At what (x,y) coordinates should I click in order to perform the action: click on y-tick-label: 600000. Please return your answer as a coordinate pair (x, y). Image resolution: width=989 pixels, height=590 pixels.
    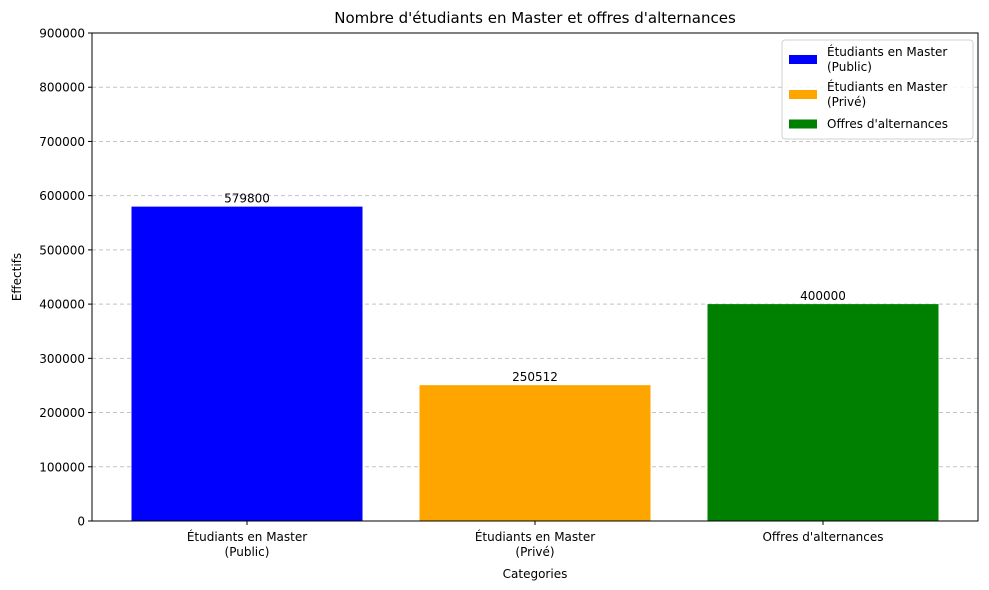
    Looking at the image, I should click on (62, 196).